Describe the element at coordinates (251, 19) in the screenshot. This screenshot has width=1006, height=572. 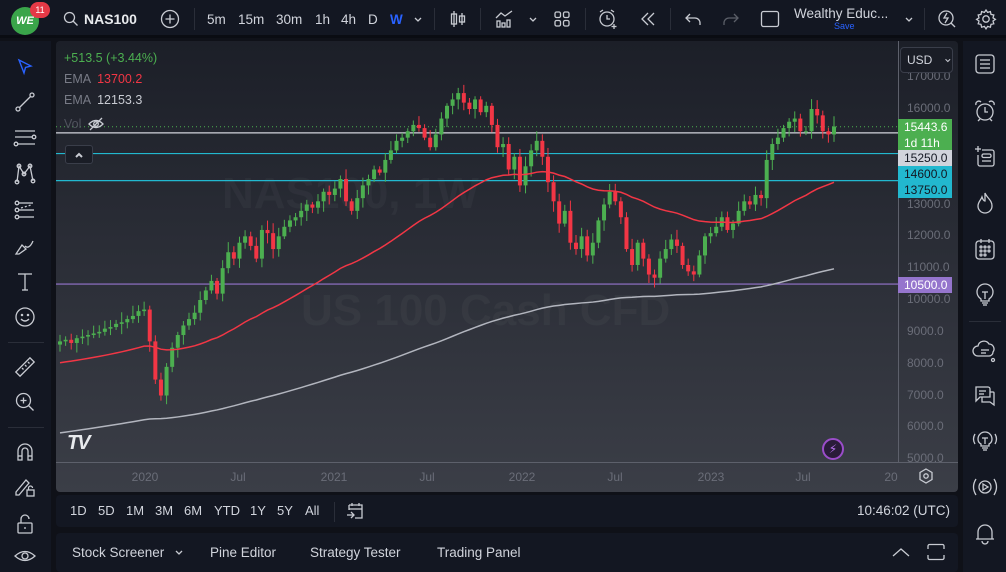
I see `timeframe-15m: 15m` at that location.